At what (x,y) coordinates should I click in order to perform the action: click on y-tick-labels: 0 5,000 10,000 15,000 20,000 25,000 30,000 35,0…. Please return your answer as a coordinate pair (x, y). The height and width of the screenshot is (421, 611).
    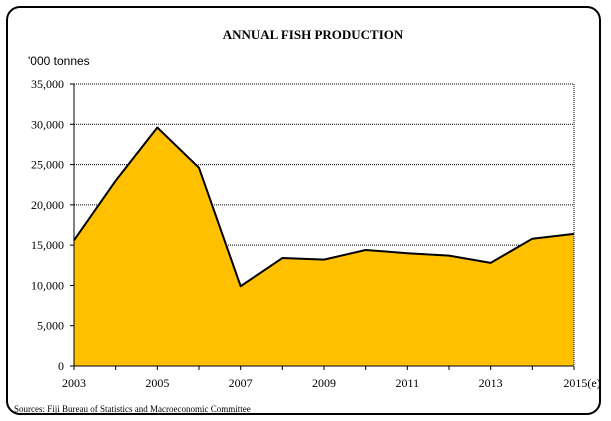
    Looking at the image, I should click on (52, 225).